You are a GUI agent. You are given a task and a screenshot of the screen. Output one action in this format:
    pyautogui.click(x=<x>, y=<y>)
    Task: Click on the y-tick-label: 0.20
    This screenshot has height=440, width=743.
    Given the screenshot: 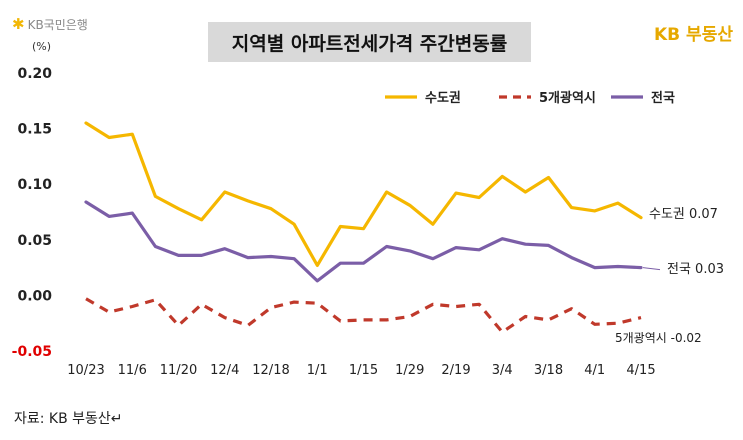 What is the action you would take?
    pyautogui.click(x=34, y=74)
    